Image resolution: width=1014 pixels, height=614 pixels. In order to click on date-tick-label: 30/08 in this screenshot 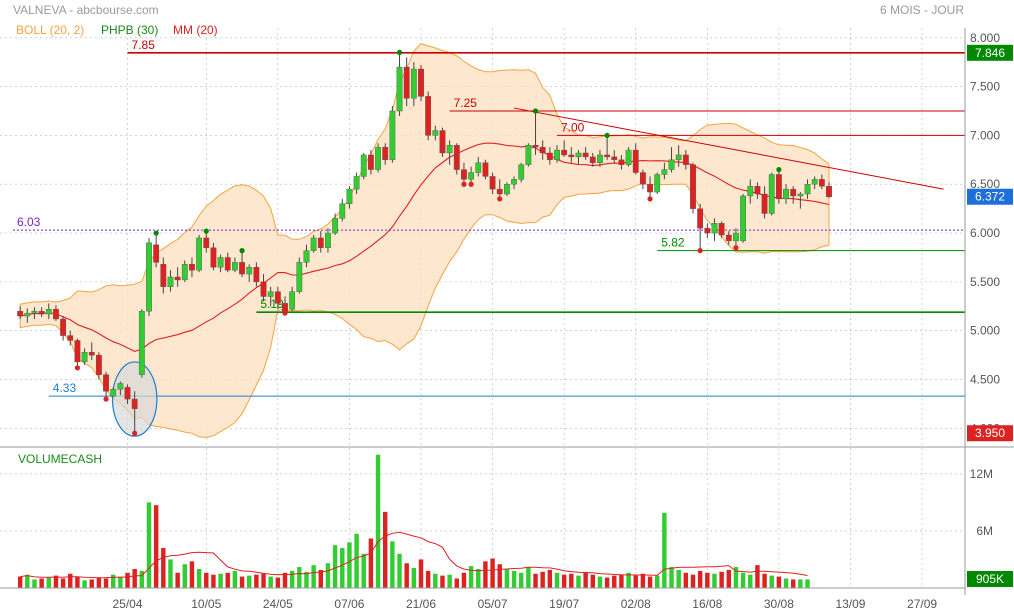, I will do `click(779, 604)`.